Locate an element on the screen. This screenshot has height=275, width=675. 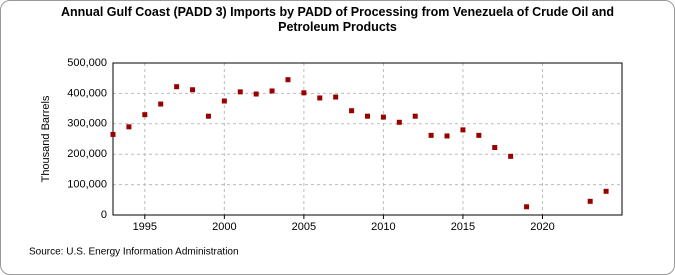
y-tick-label: 0 is located at coordinates (104, 215).